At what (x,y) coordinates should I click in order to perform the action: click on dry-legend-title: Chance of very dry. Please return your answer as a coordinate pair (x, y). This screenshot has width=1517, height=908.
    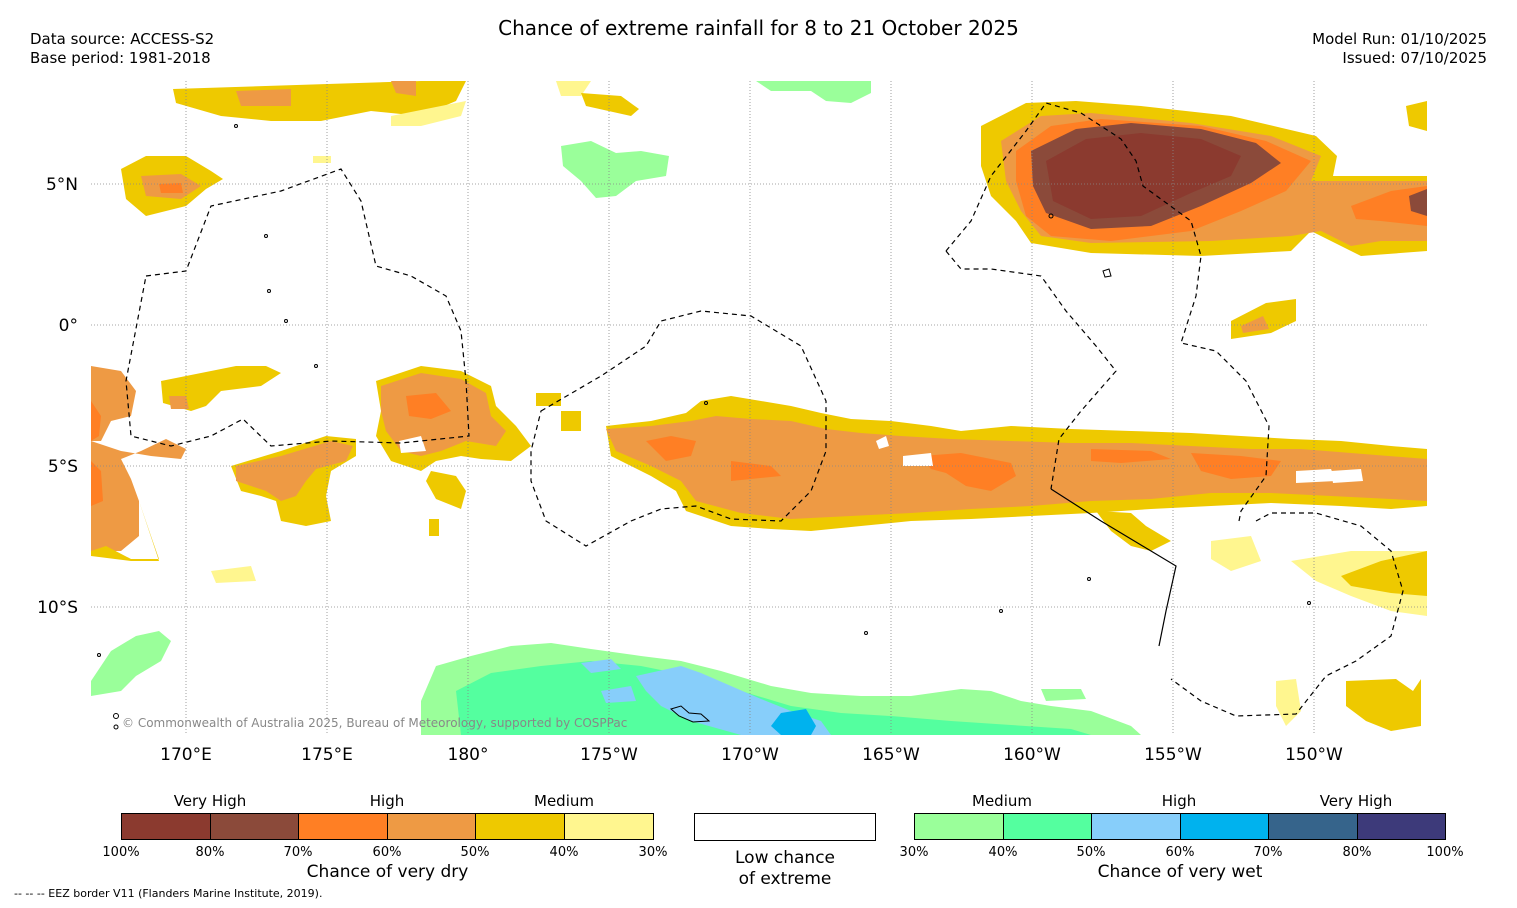
    Looking at the image, I should click on (387, 872).